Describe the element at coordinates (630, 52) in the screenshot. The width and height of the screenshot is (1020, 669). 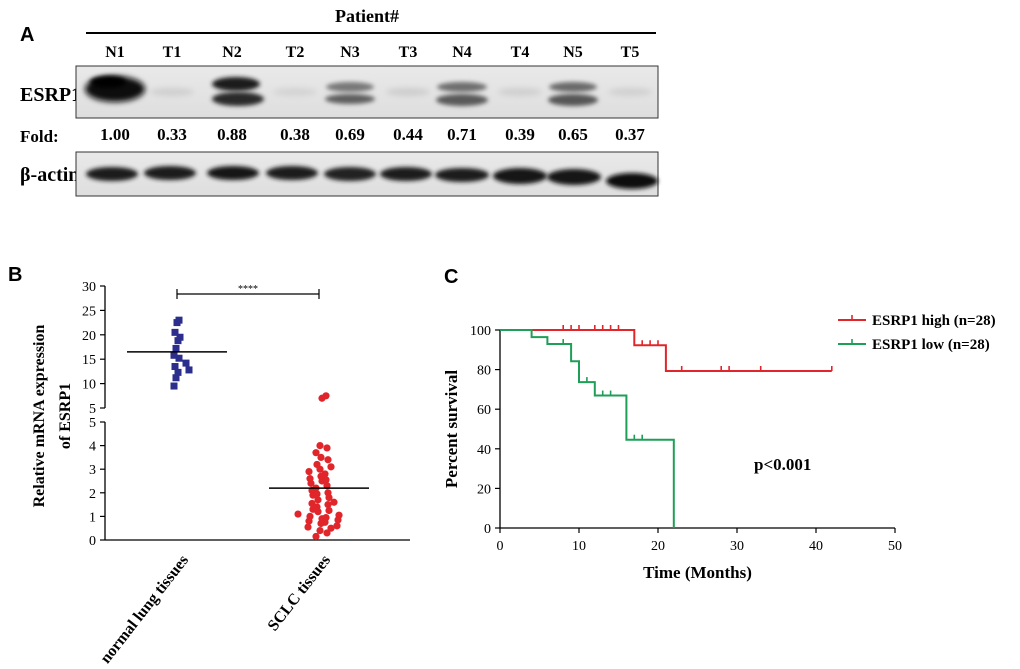
I see `lane-label-t5: T5` at that location.